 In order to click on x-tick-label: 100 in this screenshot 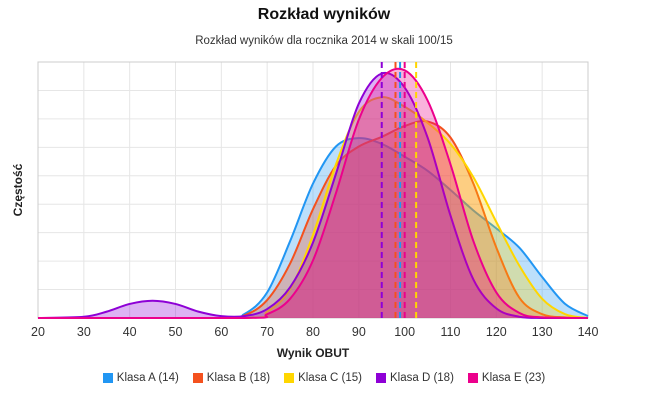, I will do `click(404, 332)`.